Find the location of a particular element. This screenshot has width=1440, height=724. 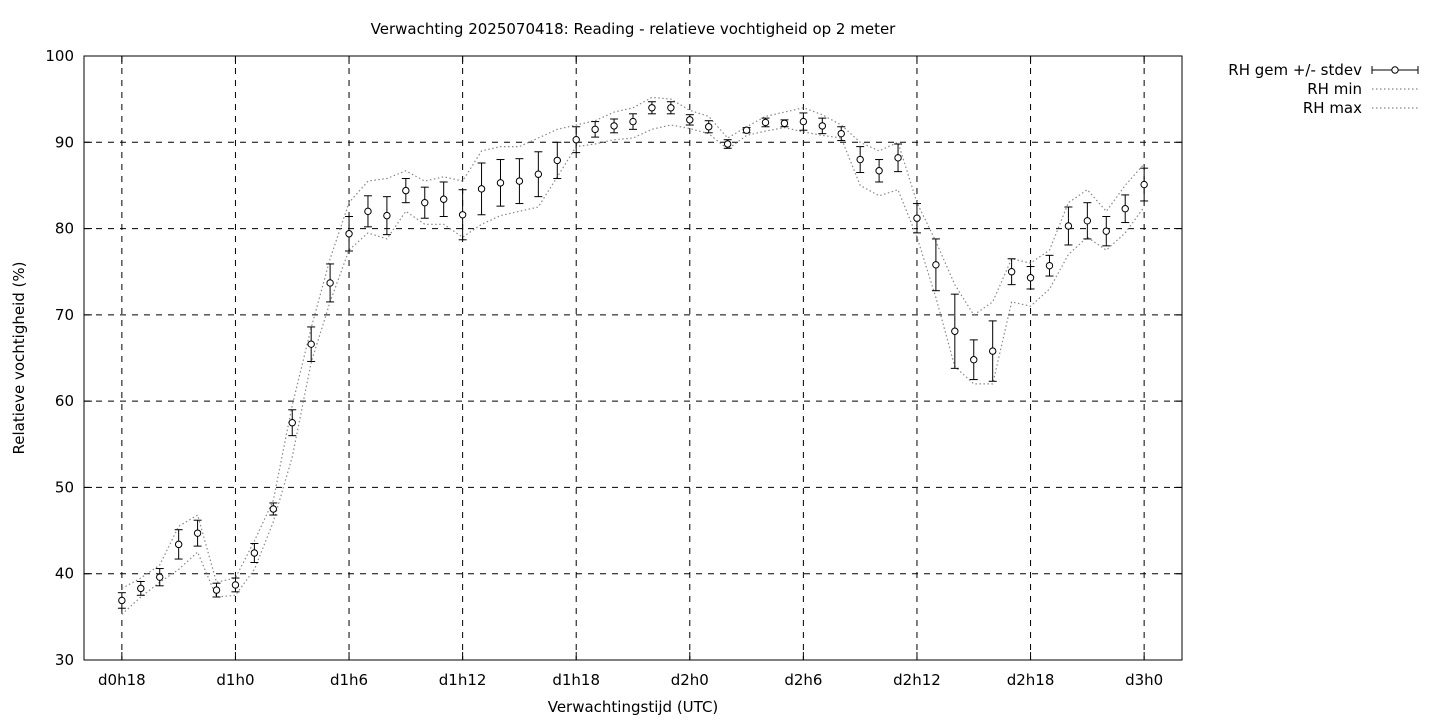

y-axis-label: Relatieve vochtigheid (%) is located at coordinates (19, 357).